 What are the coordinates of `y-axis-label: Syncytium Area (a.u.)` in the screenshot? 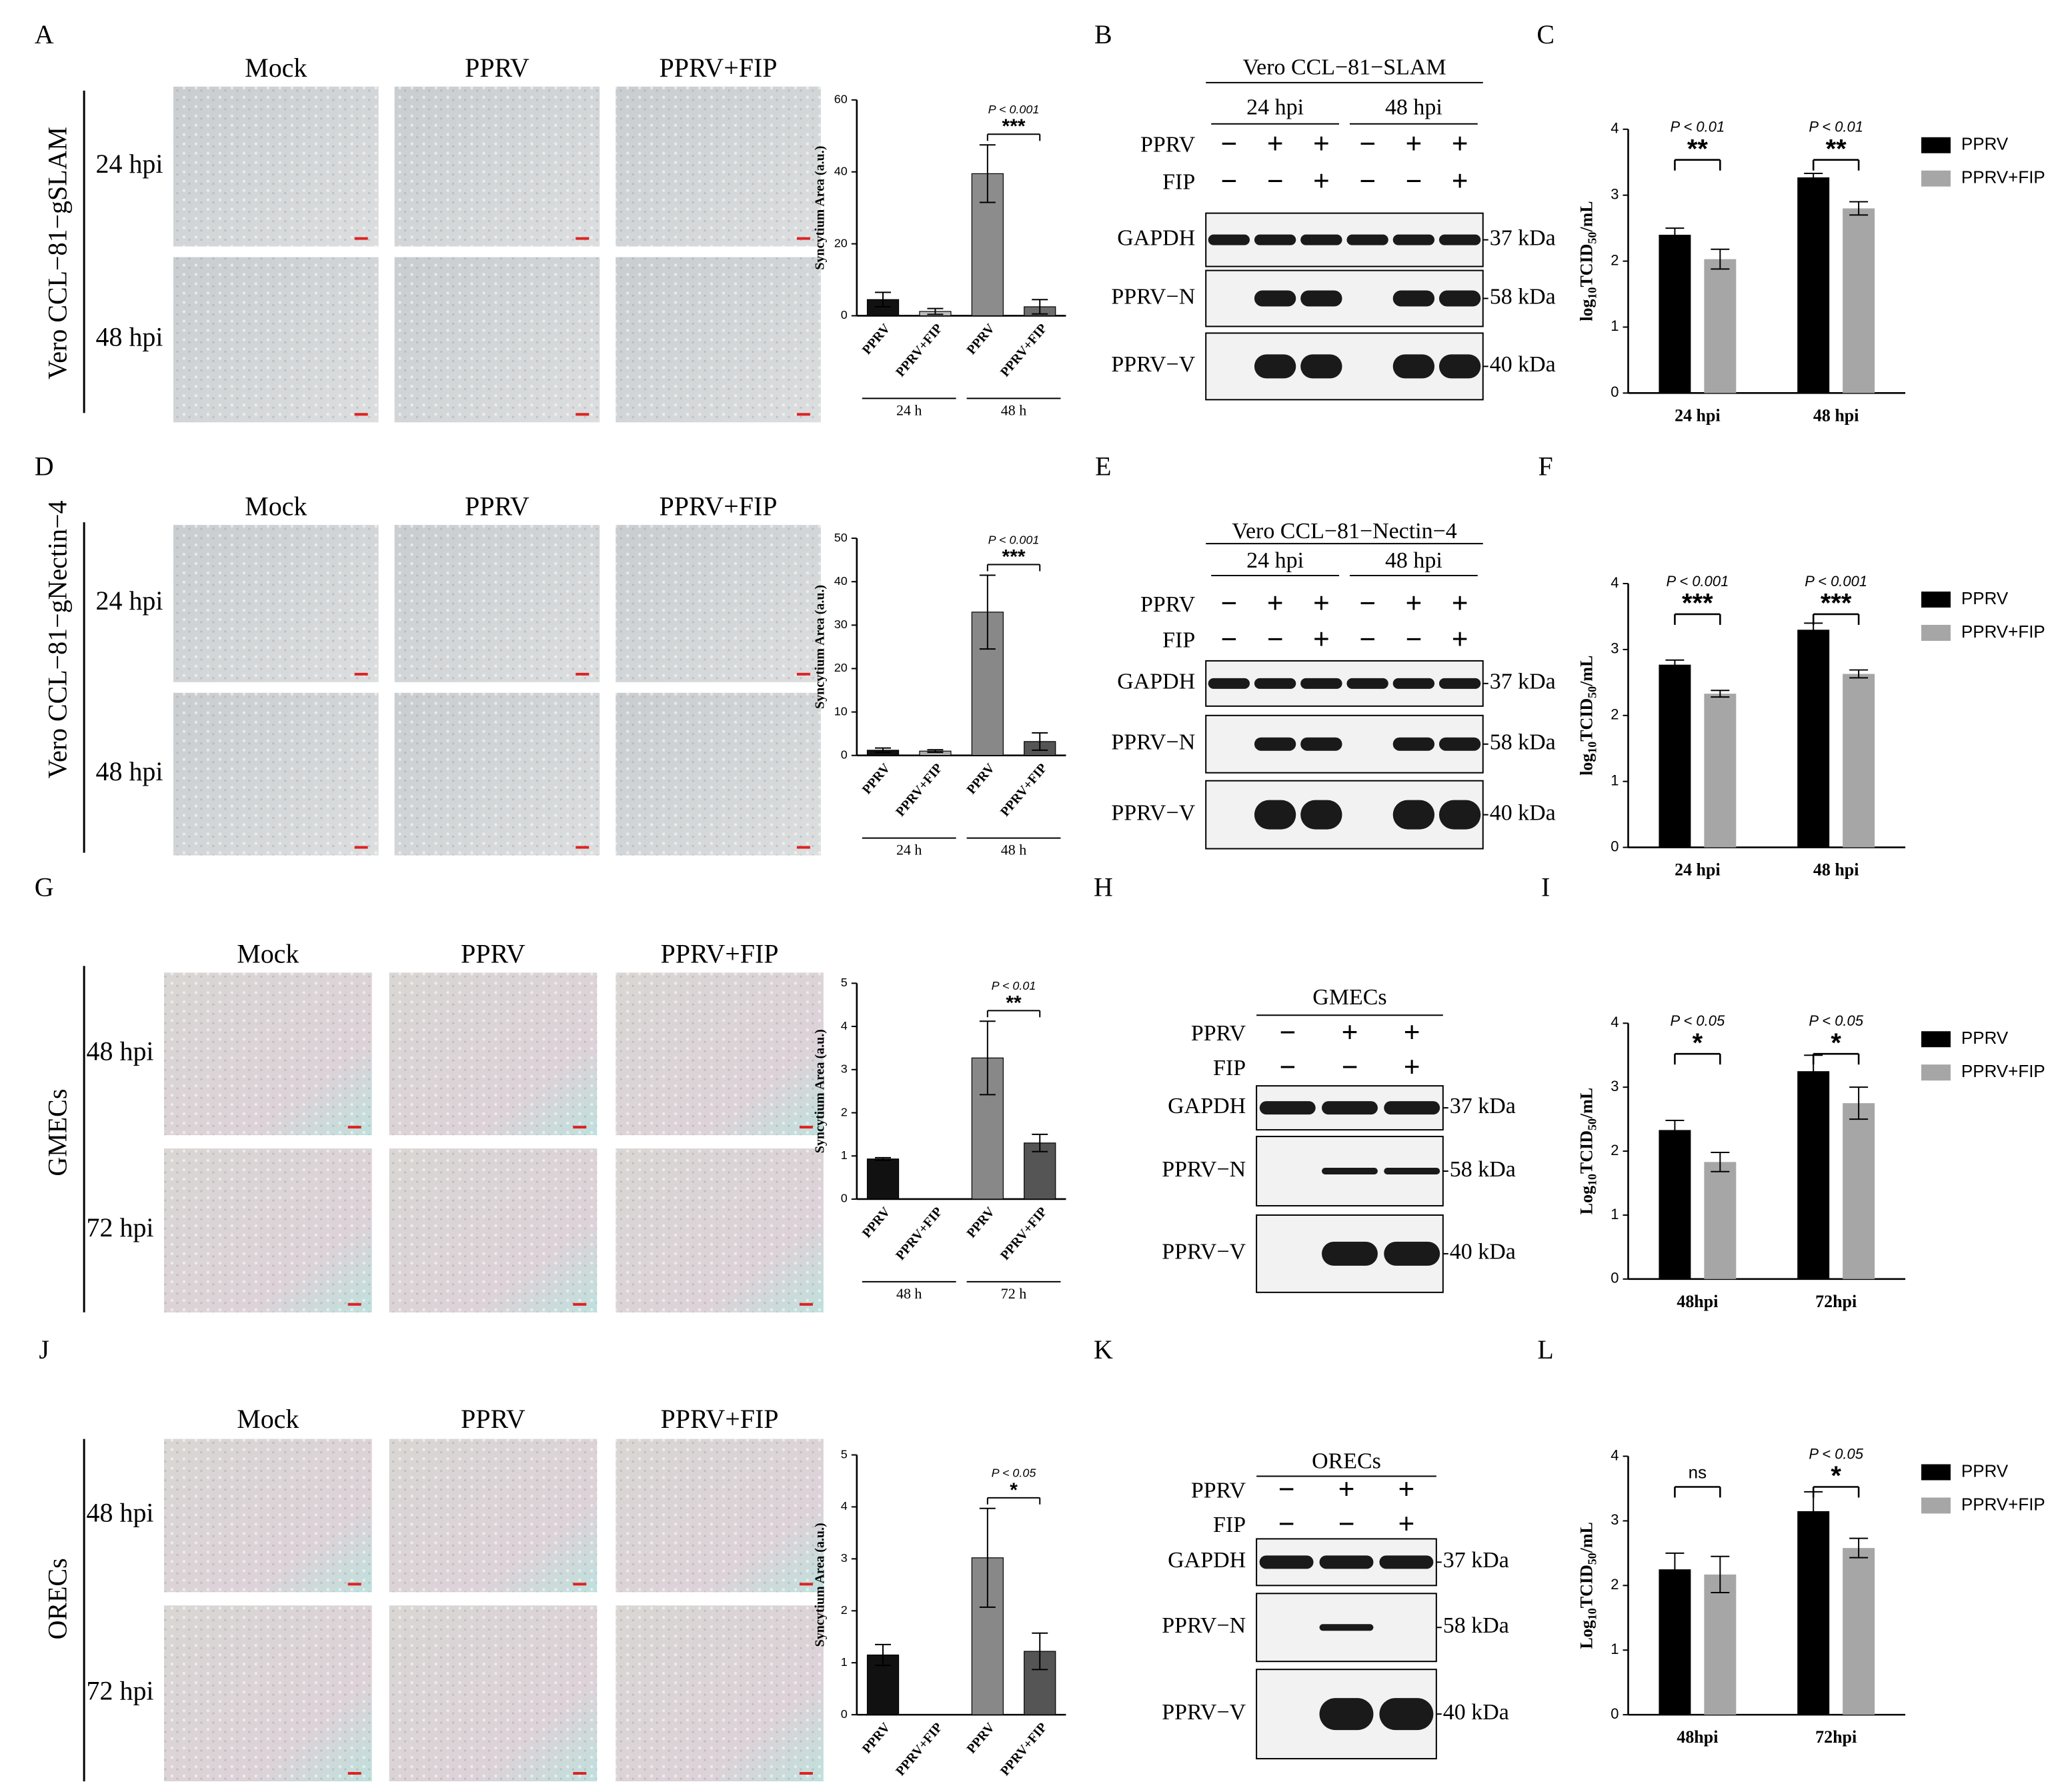 It's located at (819, 1091).